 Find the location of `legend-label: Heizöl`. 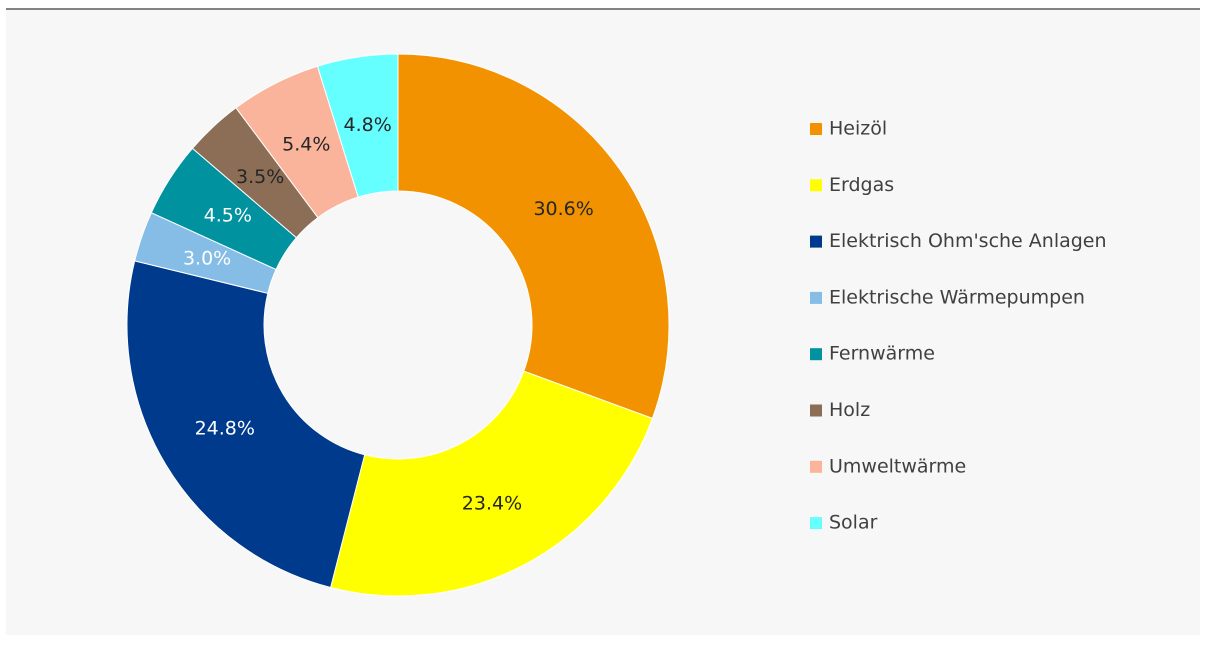

legend-label: Heizöl is located at coordinates (858, 129).